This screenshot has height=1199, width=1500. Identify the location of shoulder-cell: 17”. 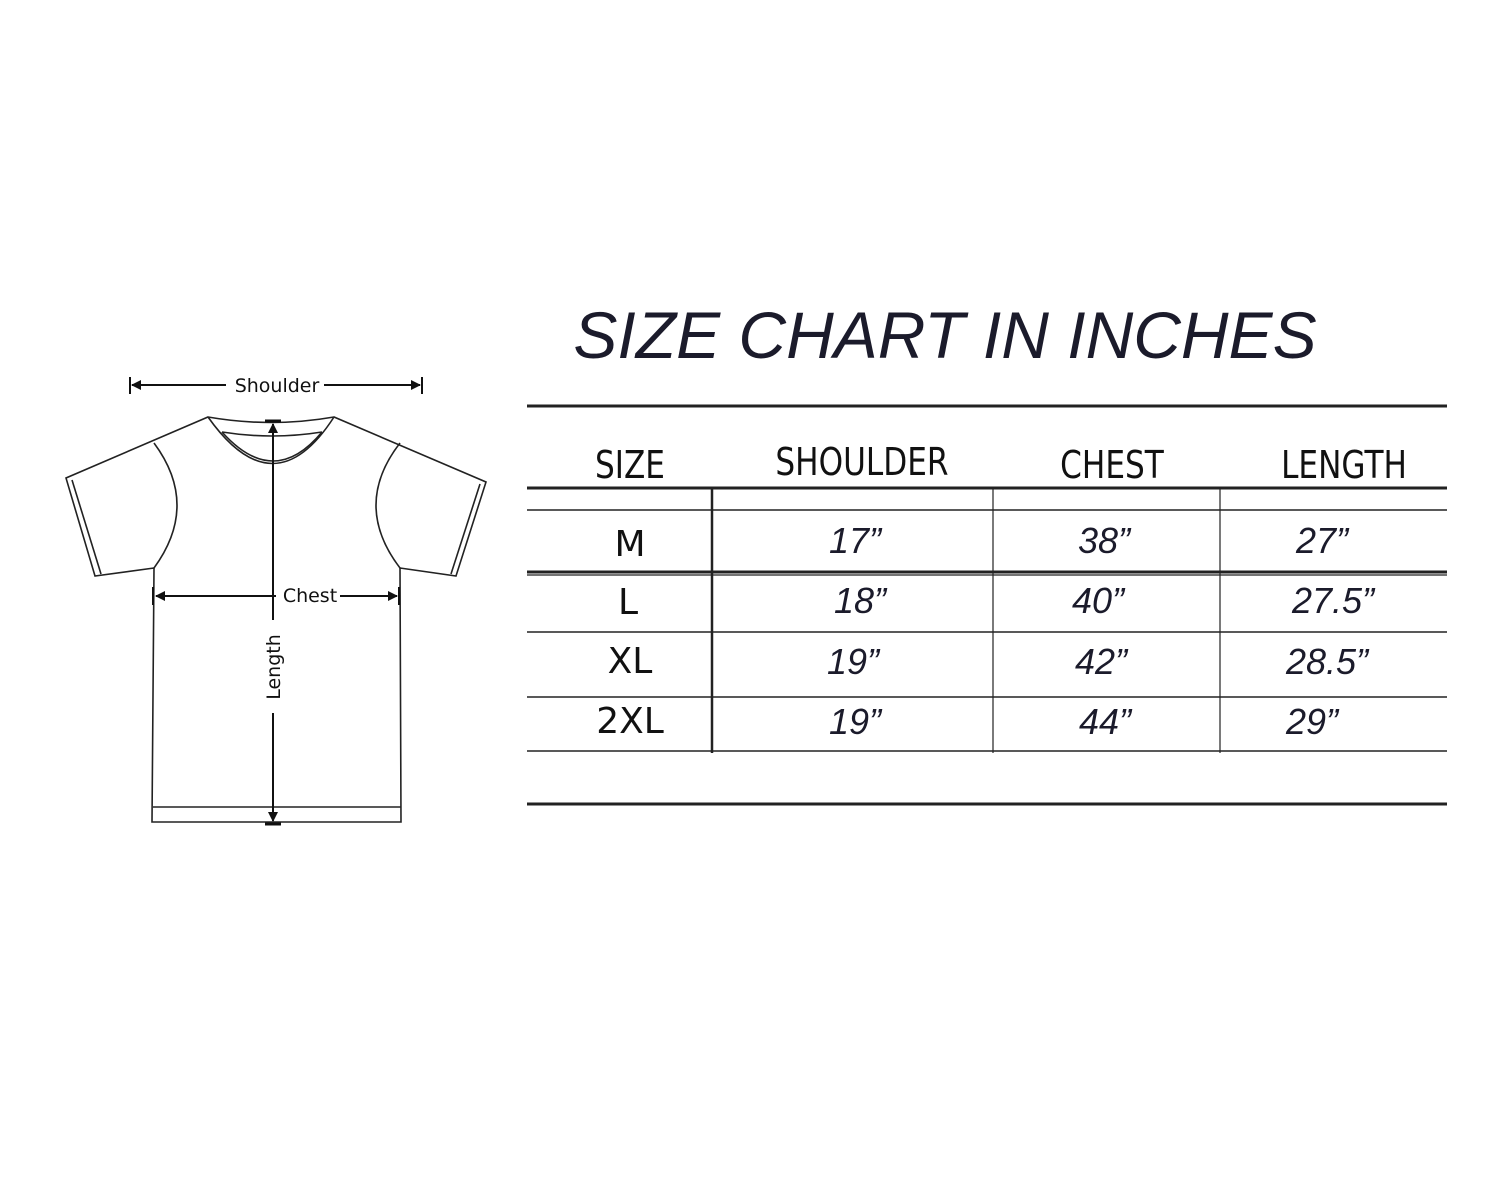
(856, 540).